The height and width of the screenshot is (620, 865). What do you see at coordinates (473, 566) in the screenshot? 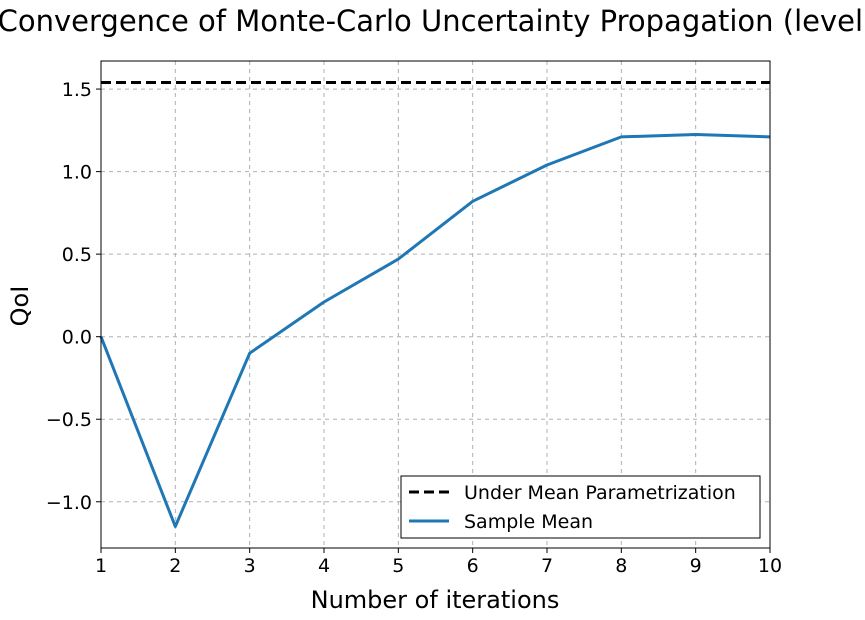
I see `x-tick-label: 6` at bounding box center [473, 566].